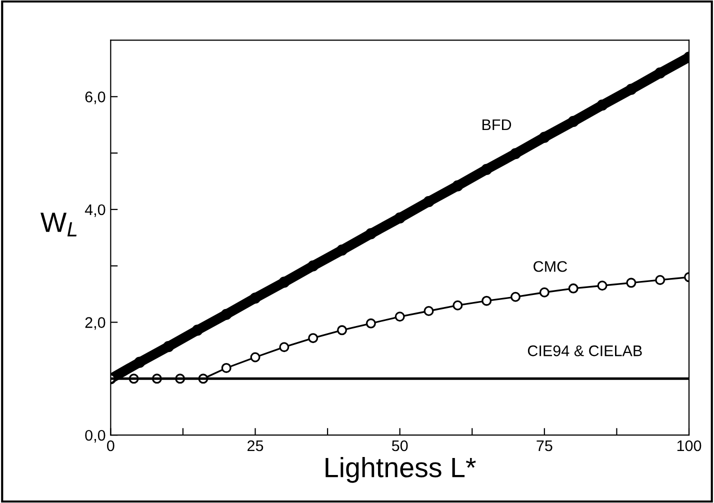  I want to click on y-tick-label: 0,0, so click(95, 436).